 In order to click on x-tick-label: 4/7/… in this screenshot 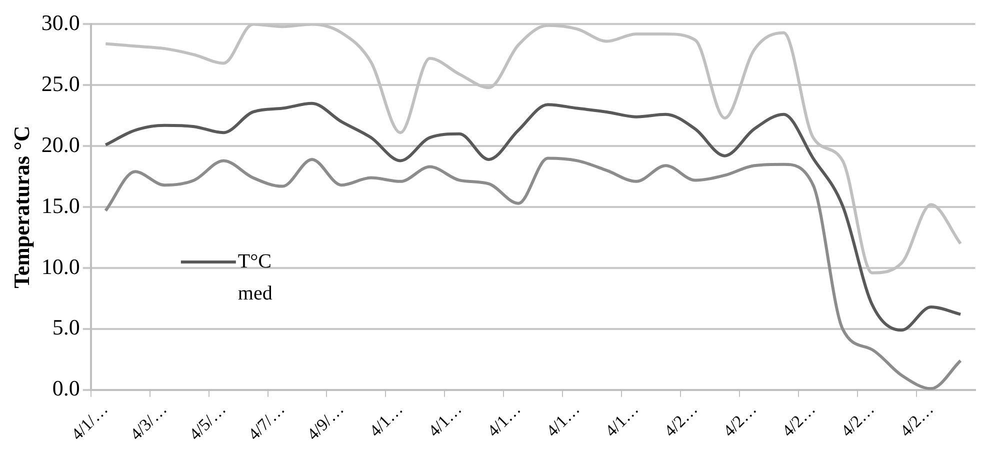, I will do `click(266, 422)`.